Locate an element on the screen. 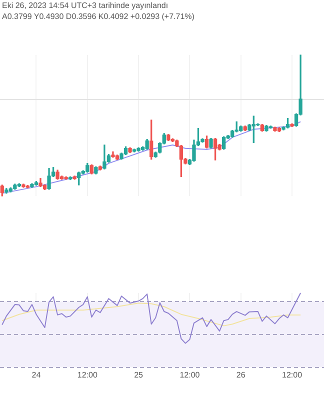 The width and height of the screenshot is (324, 400). text: Eki 26, 2023 14:54 UTC+3 tarihinde yayınlandı is located at coordinates (85, 5).